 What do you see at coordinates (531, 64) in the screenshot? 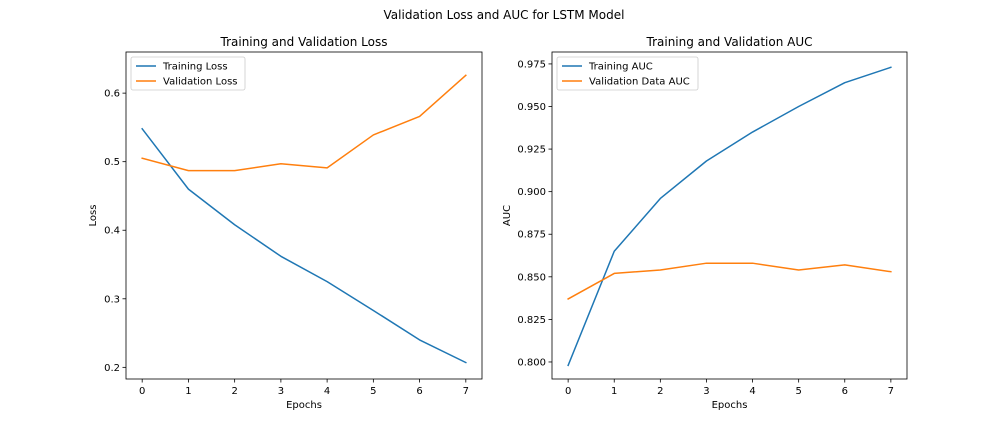
I see `y-tick-label: 0.975` at bounding box center [531, 64].